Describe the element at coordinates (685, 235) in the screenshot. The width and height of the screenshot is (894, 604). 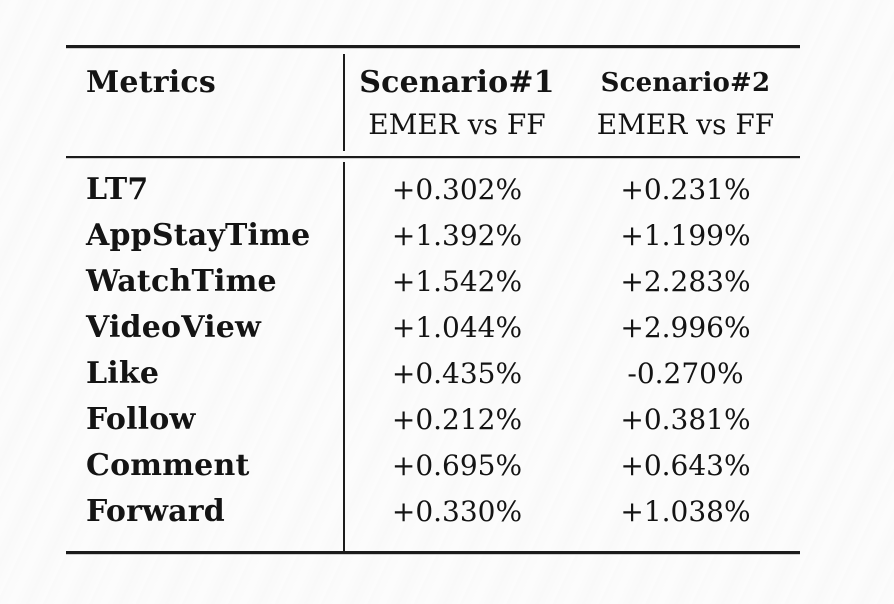
I see `scenario2-value: +1.199%` at that location.